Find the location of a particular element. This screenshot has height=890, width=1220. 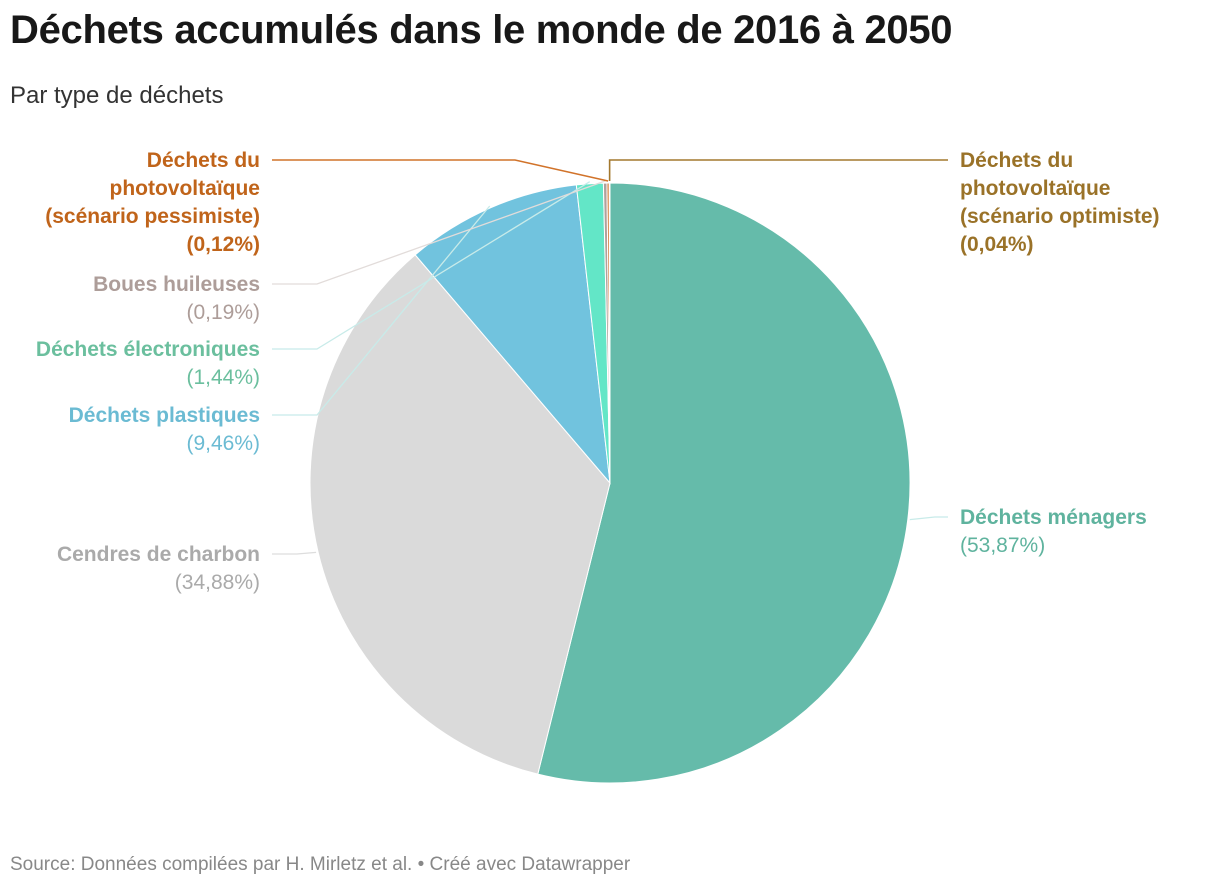

slice-label-1: Cendres de charbon (34,88%) is located at coordinates (158, 568).